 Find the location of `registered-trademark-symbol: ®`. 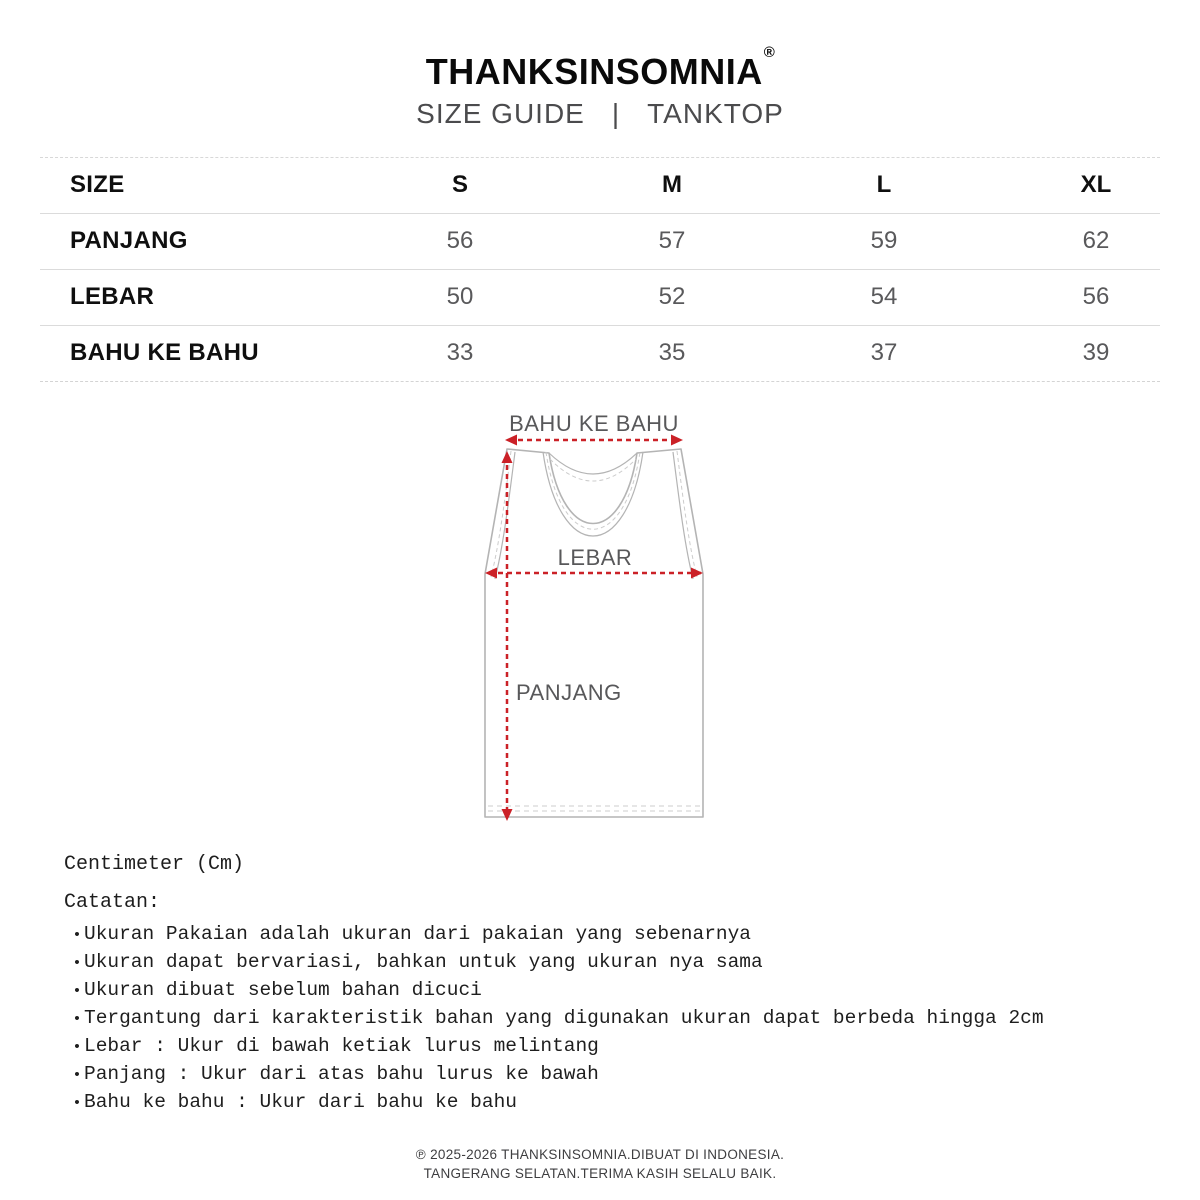

registered-trademark-symbol: ® is located at coordinates (769, 52).